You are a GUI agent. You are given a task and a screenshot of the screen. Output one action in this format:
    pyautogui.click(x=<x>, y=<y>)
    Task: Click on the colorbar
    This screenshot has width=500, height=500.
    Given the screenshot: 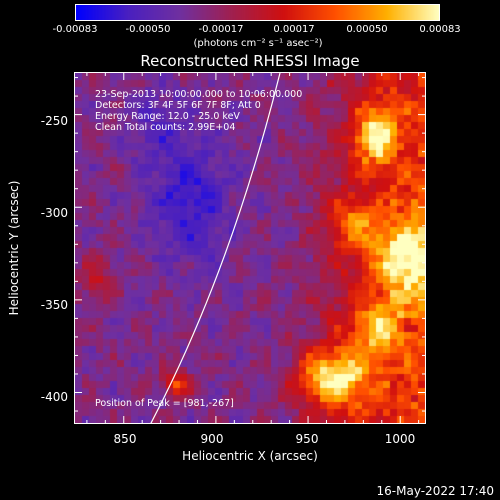 What is the action you would take?
    pyautogui.click(x=257, y=12)
    